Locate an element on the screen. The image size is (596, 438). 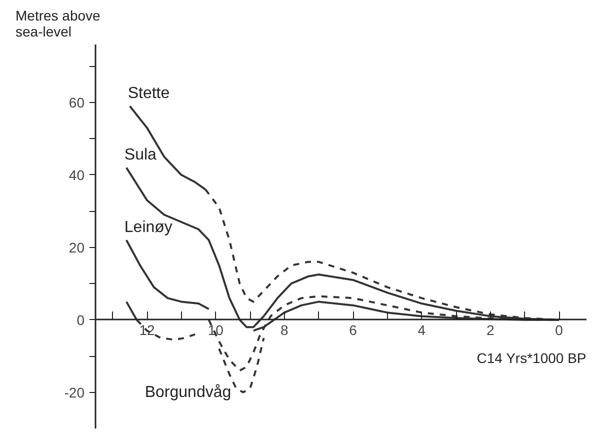
annotation: Stette is located at coordinates (149, 93).